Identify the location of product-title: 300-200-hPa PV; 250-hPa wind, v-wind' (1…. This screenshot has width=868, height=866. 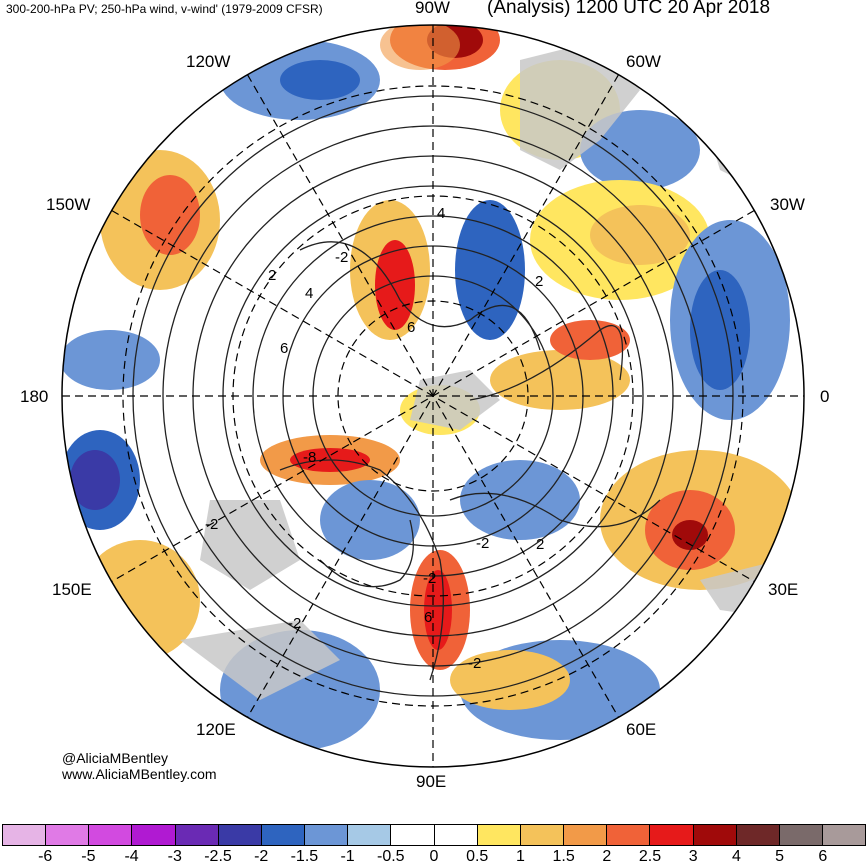
(164, 9).